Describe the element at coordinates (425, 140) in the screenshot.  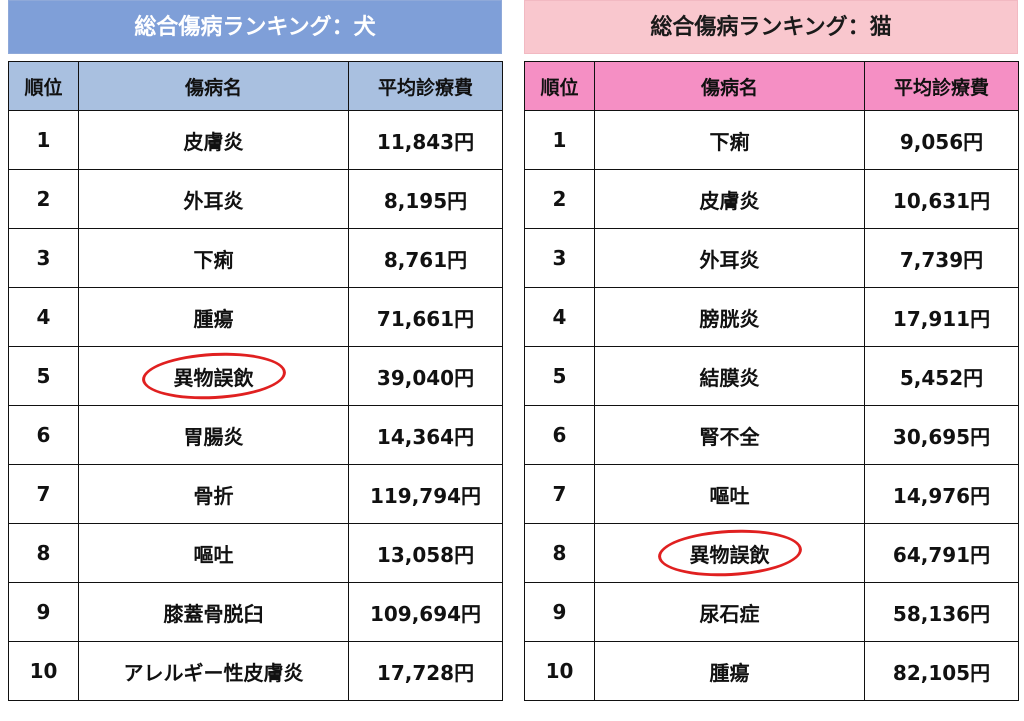
I see `average-cost-cell: 11,843円` at that location.